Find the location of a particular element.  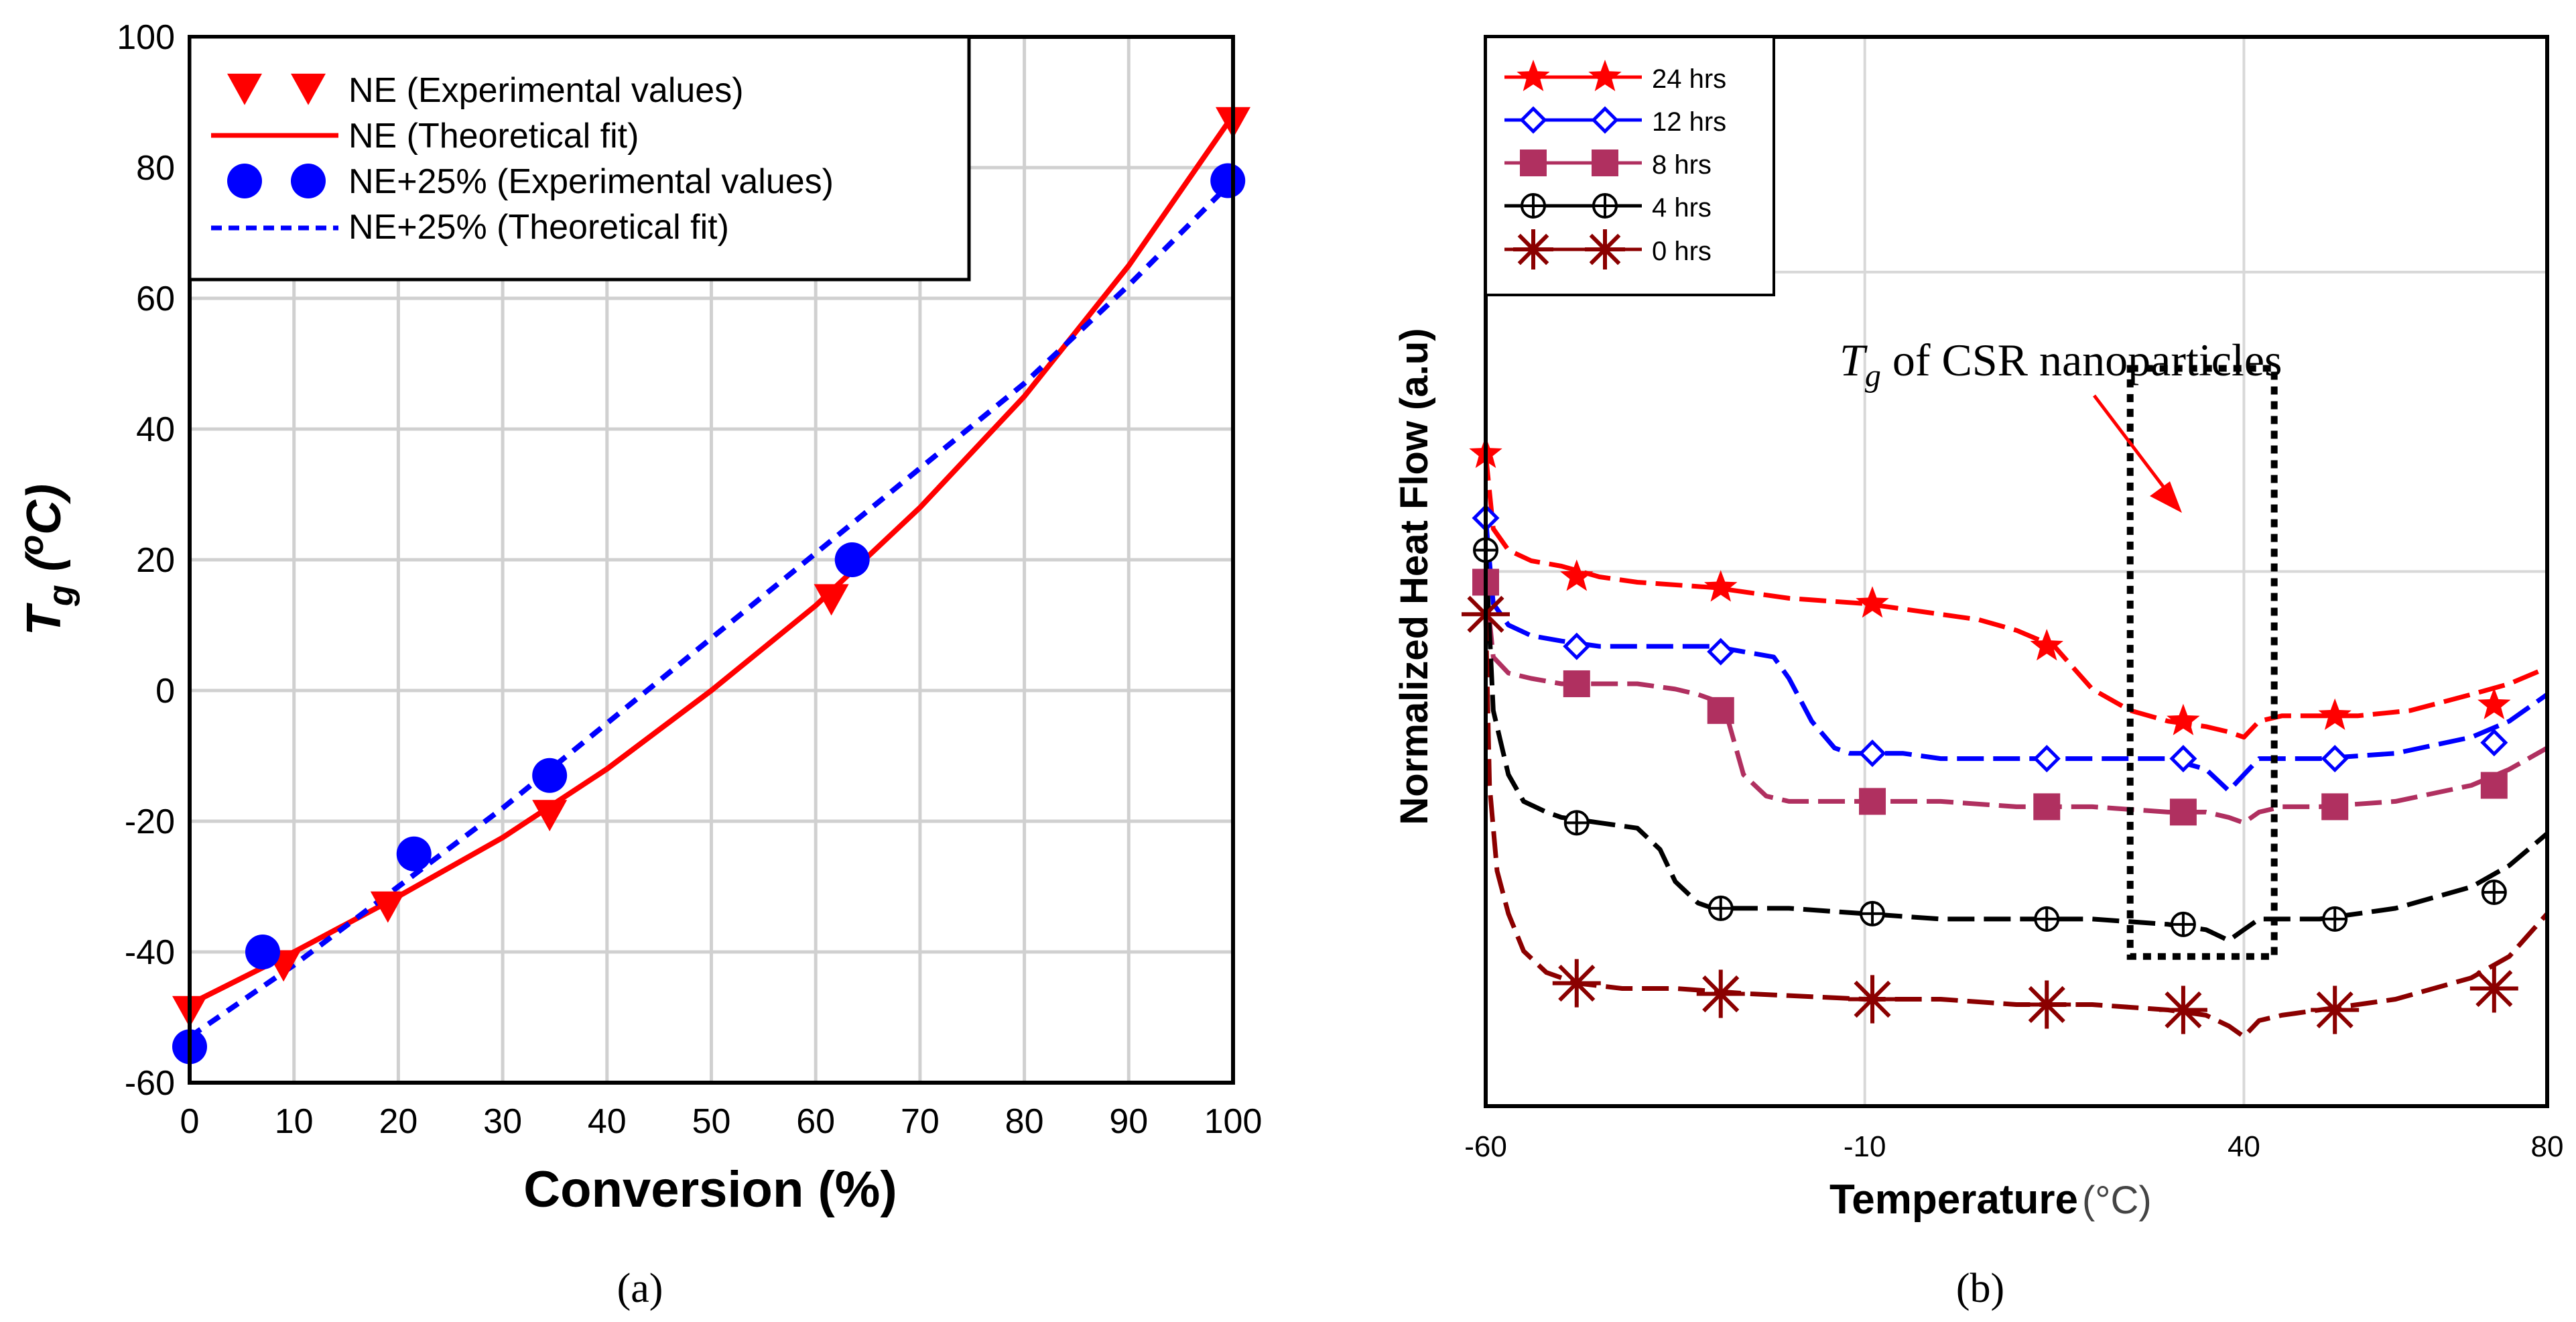

panel-a-x-tick-label: 50 is located at coordinates (711, 1121).